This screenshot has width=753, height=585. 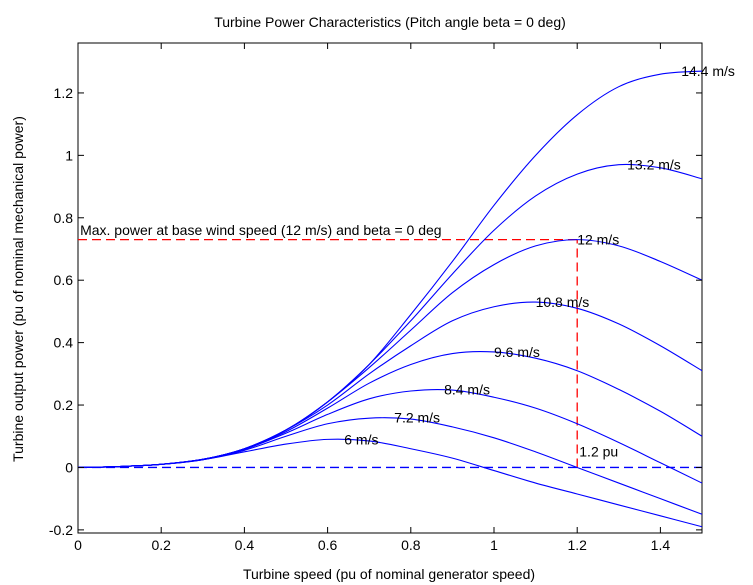 What do you see at coordinates (417, 418) in the screenshot?
I see `curve-label-1: 7.2 m/s` at bounding box center [417, 418].